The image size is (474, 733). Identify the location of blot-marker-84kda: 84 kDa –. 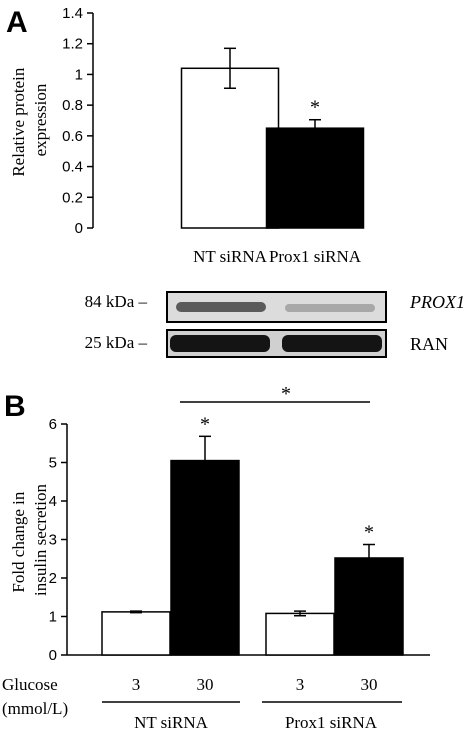
(116, 301).